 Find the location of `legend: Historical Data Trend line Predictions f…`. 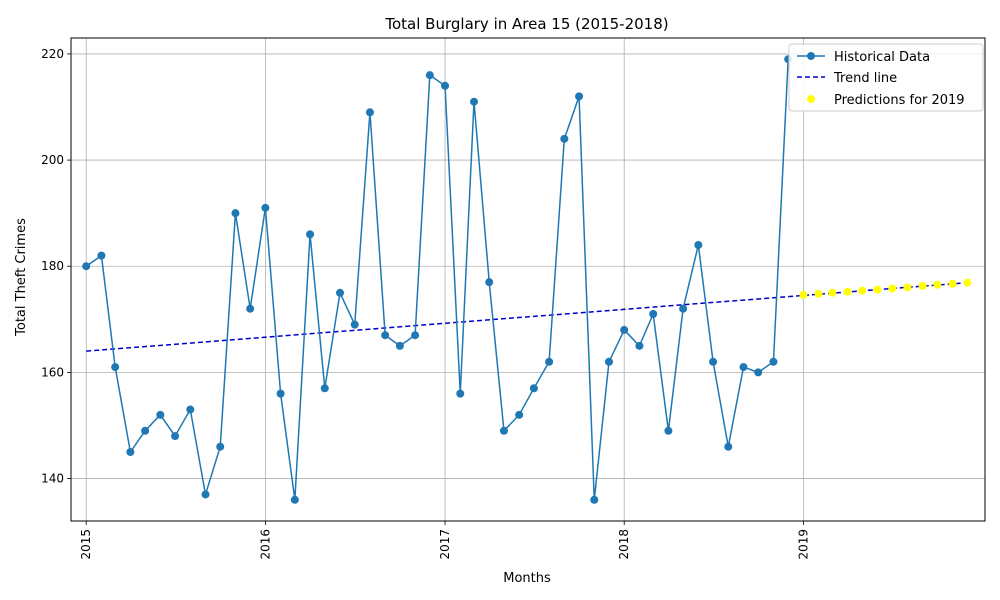

legend: Historical Data Trend line Predictions f… is located at coordinates (886, 77).